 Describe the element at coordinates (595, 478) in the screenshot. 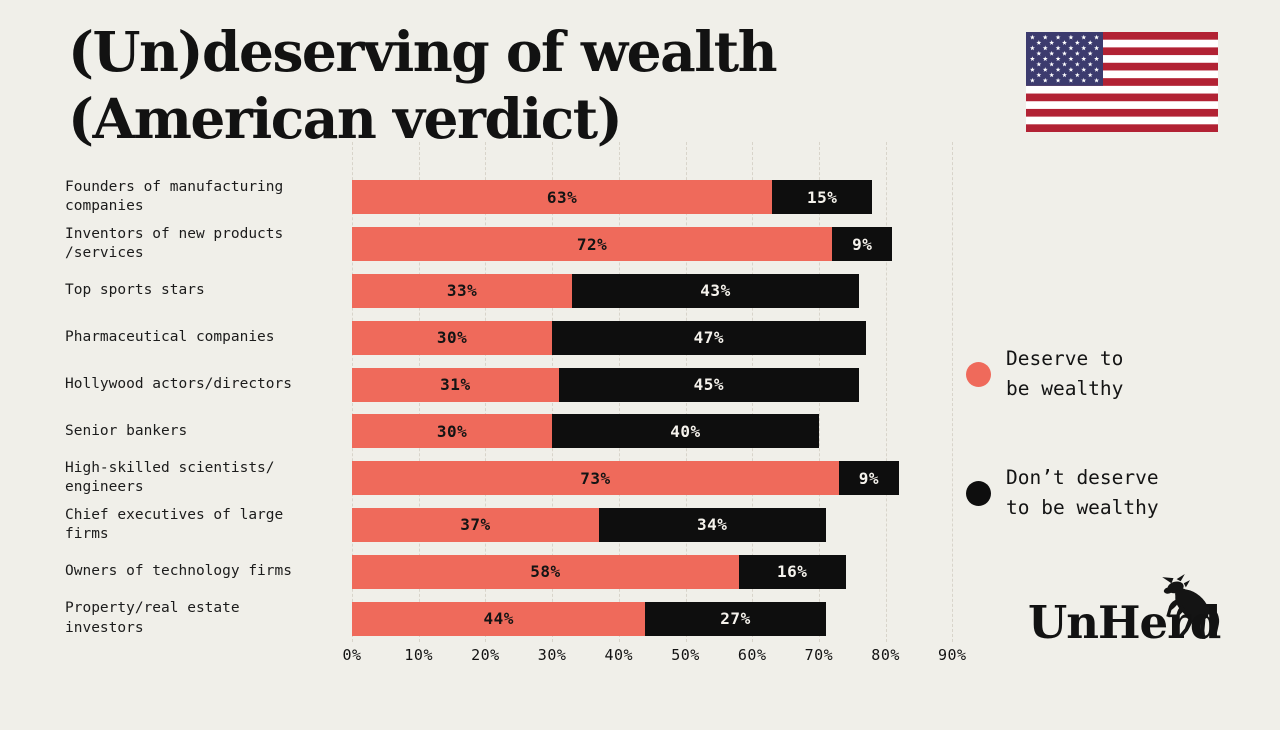

I see `bar-segment: 73%` at that location.